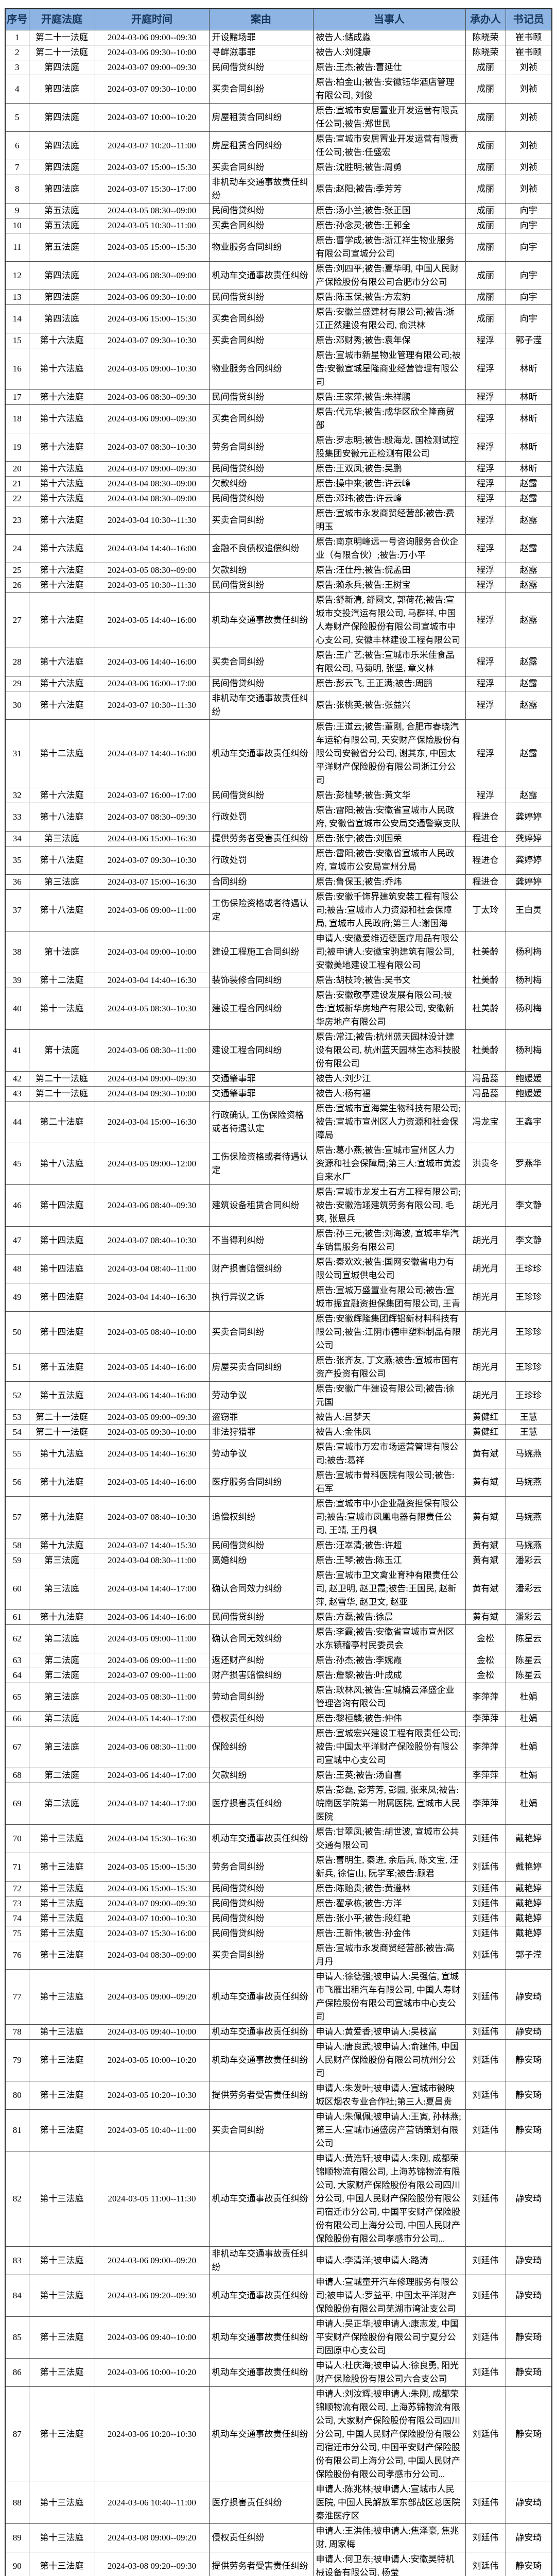 The width and height of the screenshot is (556, 2576). I want to click on cell-clerk: 马婉燕, so click(528, 1482).